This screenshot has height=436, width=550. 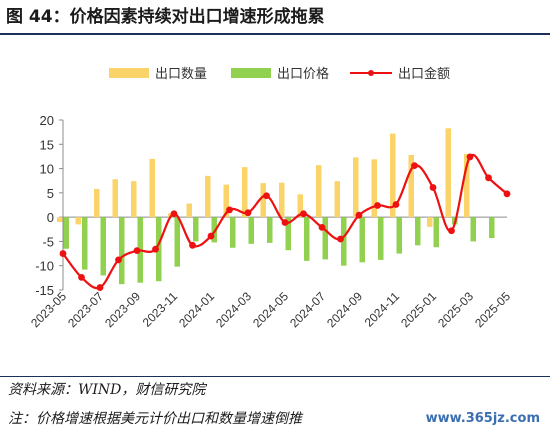 I want to click on y-tick-label-7: 20, so click(x=47, y=120).